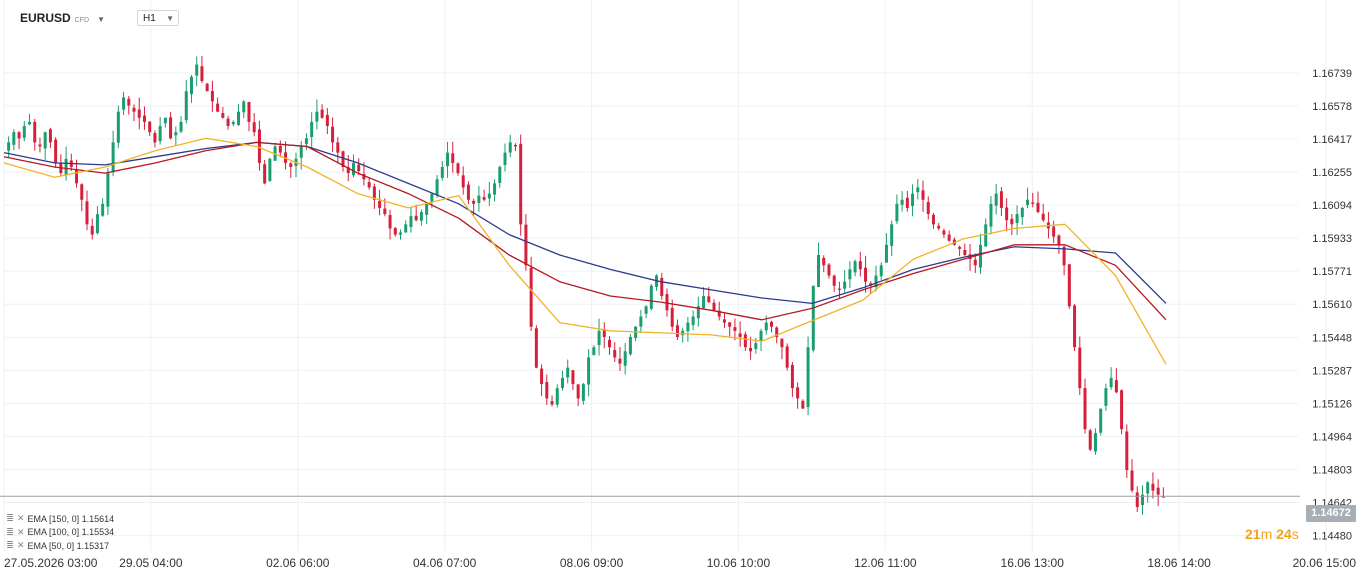  What do you see at coordinates (1332, 74) in the screenshot?
I see `y-tick-label: 1.16739` at bounding box center [1332, 74].